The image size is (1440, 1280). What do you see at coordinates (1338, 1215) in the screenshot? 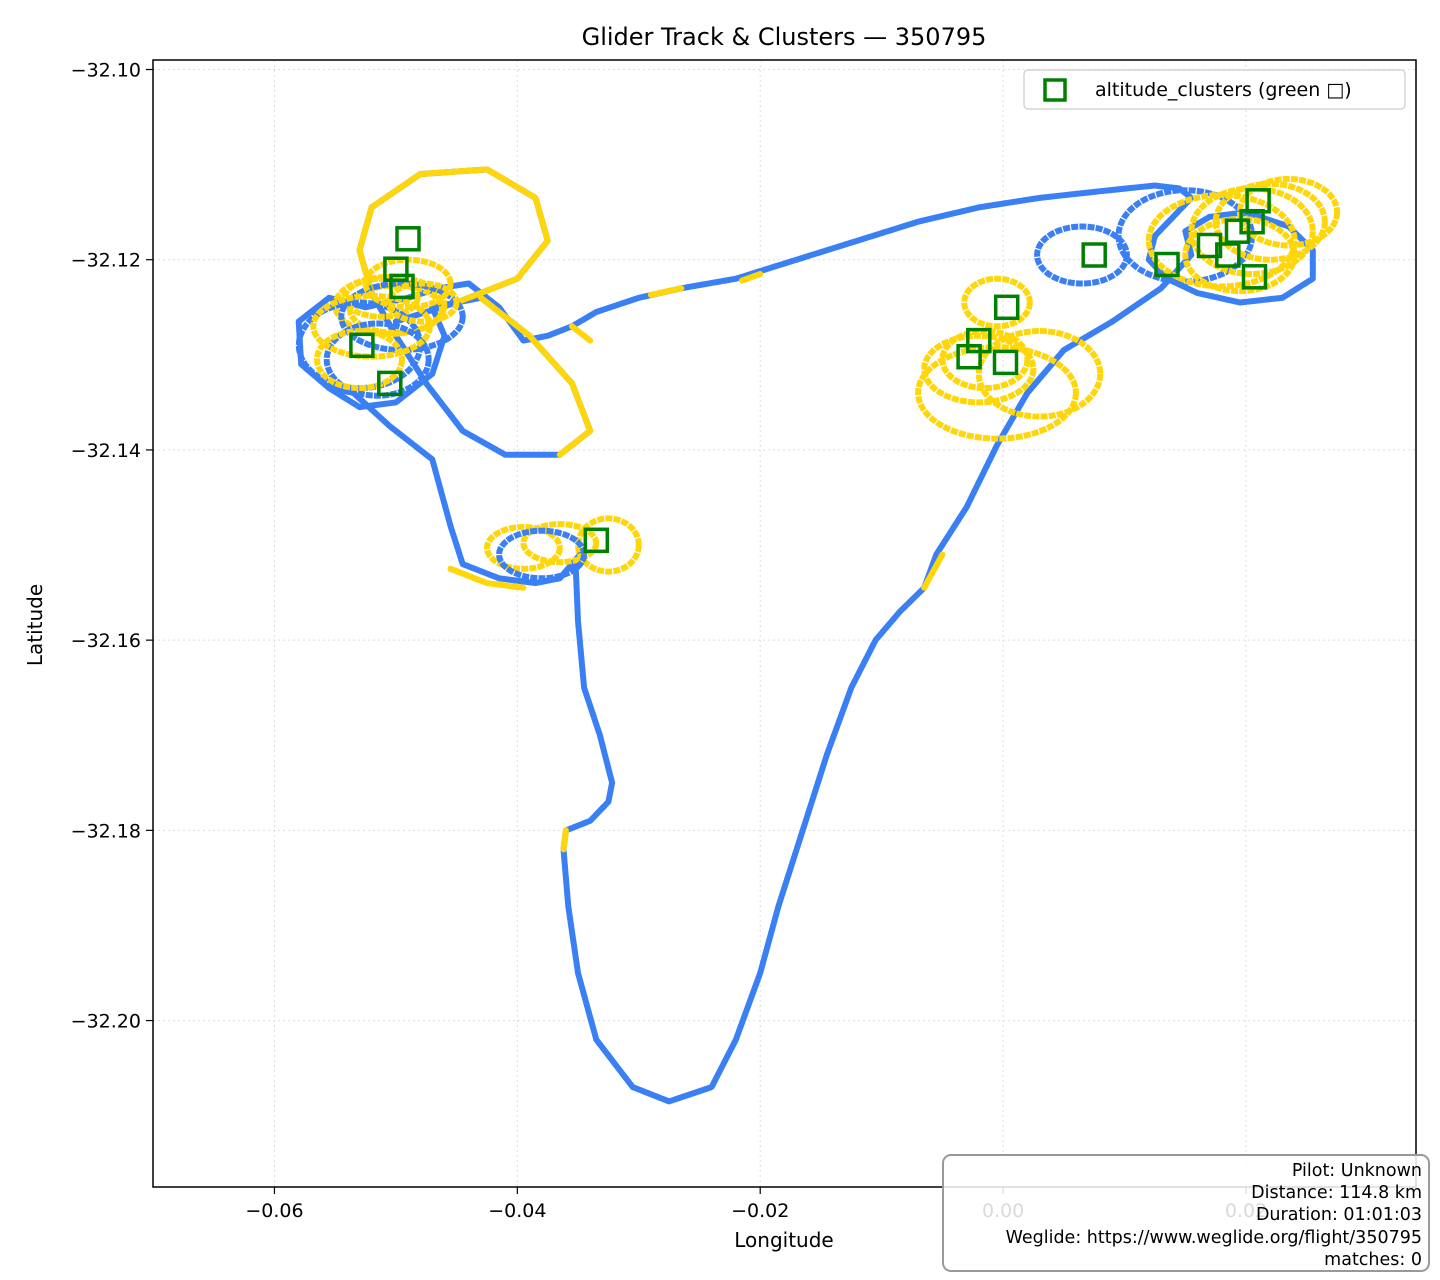
I see `duration-text: Duration: 01:01:03` at bounding box center [1338, 1215].